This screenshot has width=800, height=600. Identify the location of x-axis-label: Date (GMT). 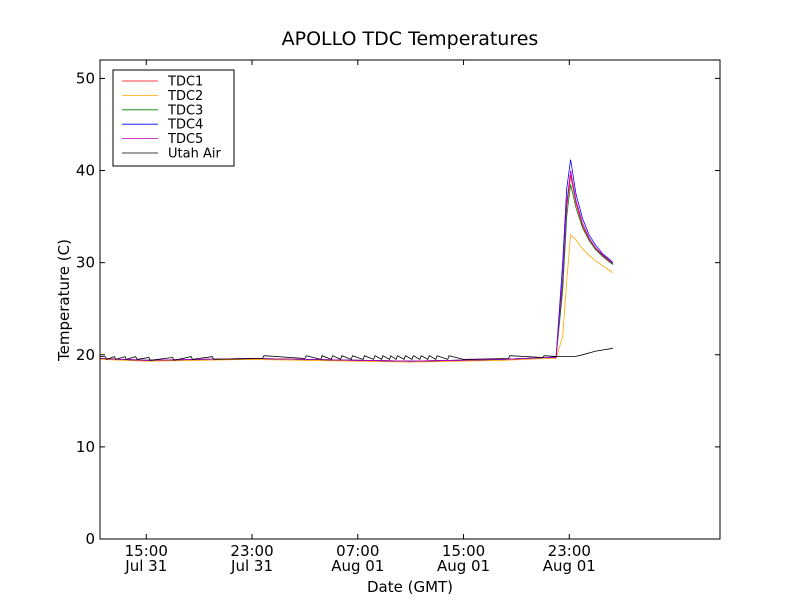
(410, 587).